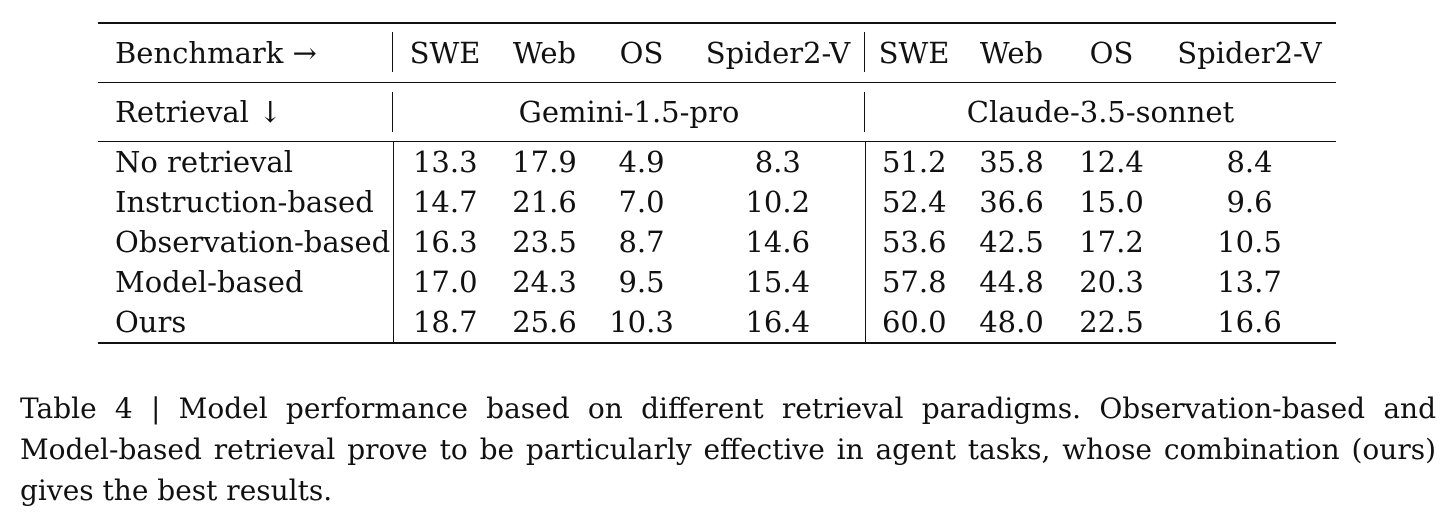 This screenshot has height=516, width=1456. I want to click on group-claude: Claude-3.5-sonnet, so click(1100, 112).